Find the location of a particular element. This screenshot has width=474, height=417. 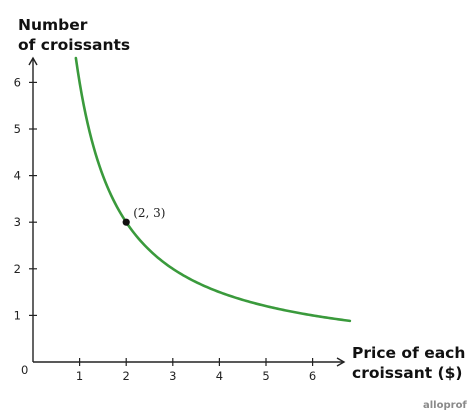

y-tick-label: 1 is located at coordinates (17, 315).